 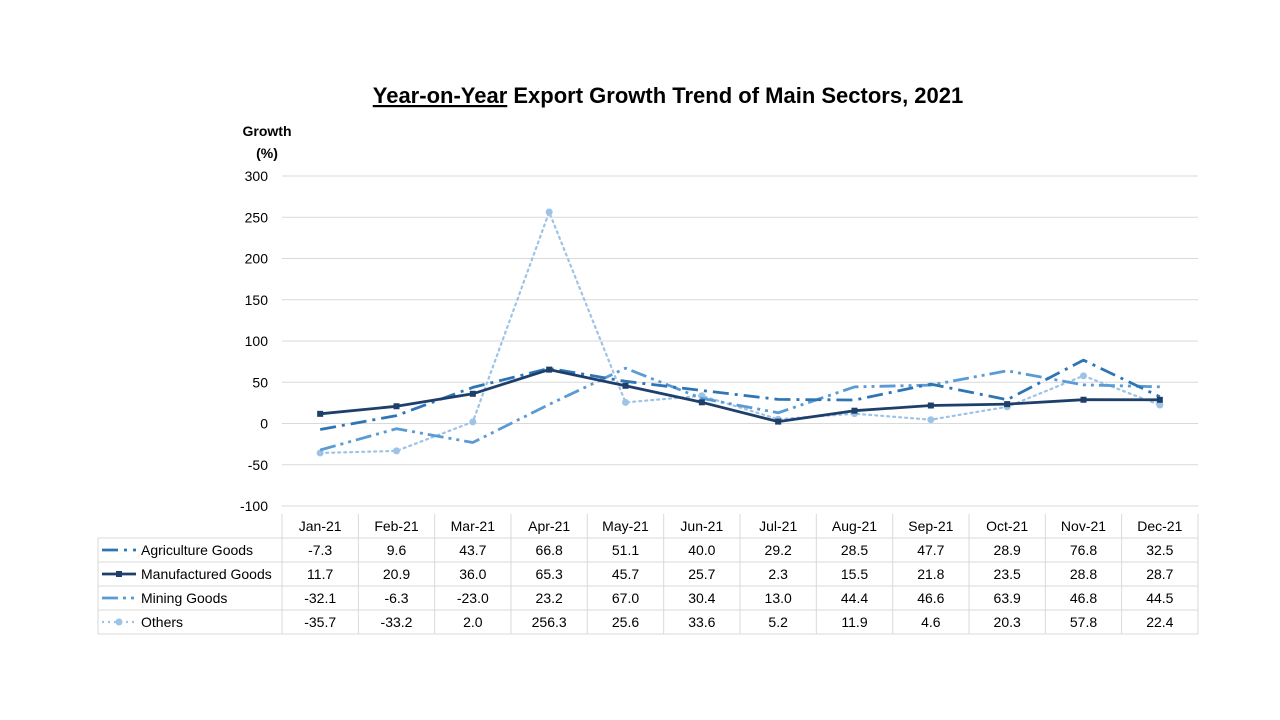 I want to click on x-tick-label: Aug-21, so click(x=854, y=526).